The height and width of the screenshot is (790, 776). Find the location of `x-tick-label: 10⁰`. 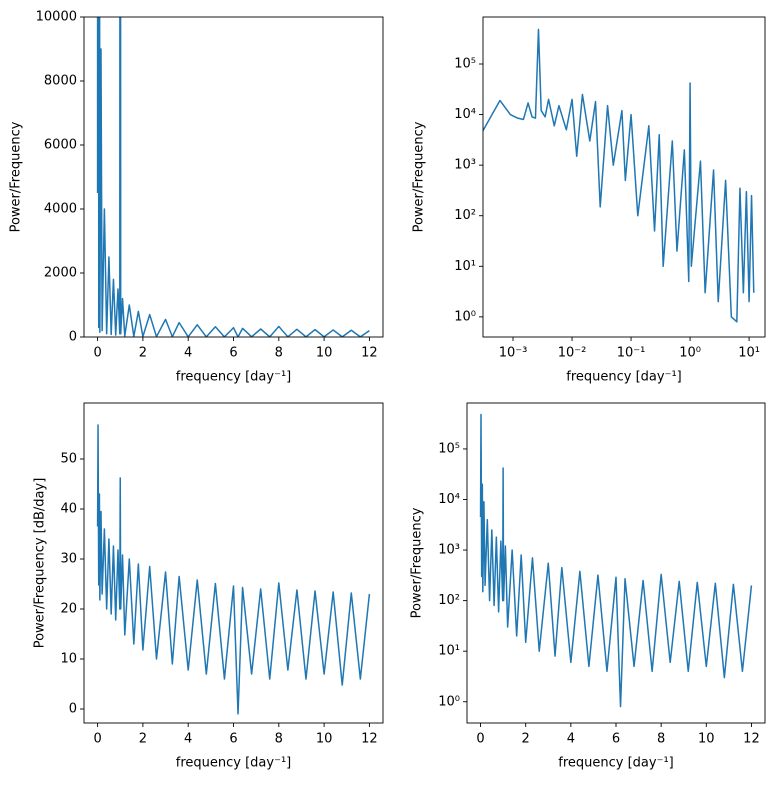

x-tick-label: 10⁰ is located at coordinates (690, 353).